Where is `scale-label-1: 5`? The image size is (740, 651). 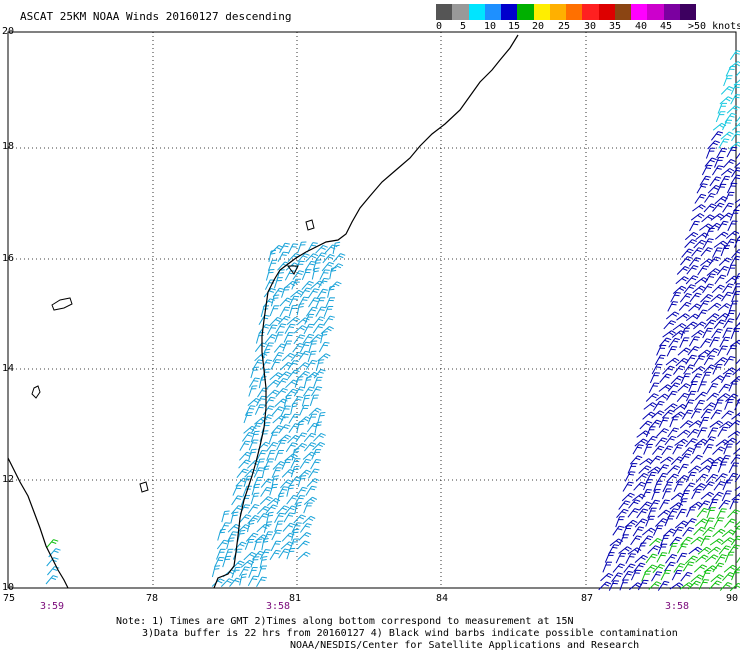
scale-label-1: 5 is located at coordinates (463, 26).